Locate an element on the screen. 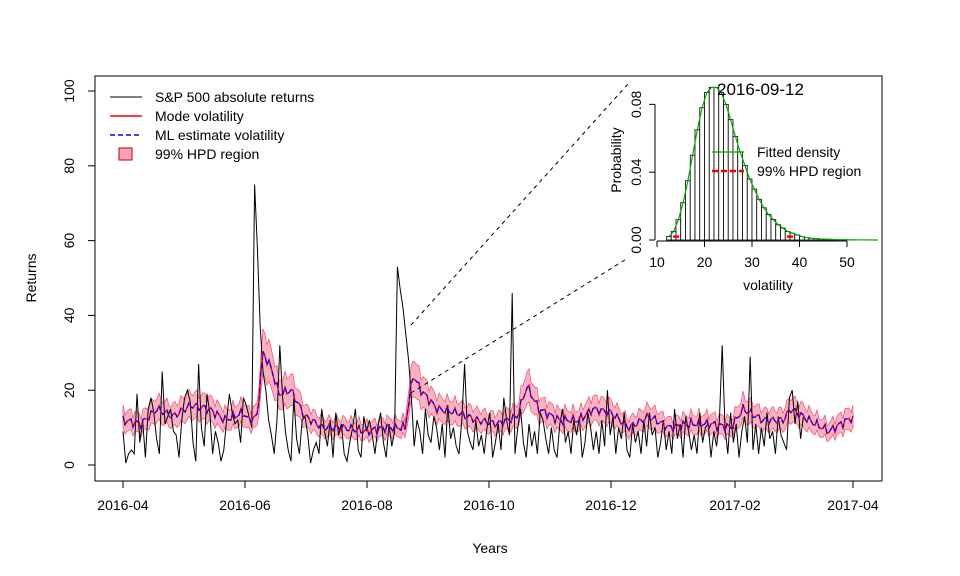 This screenshot has width=960, height=576. x-axis-label: Years is located at coordinates (489, 548).